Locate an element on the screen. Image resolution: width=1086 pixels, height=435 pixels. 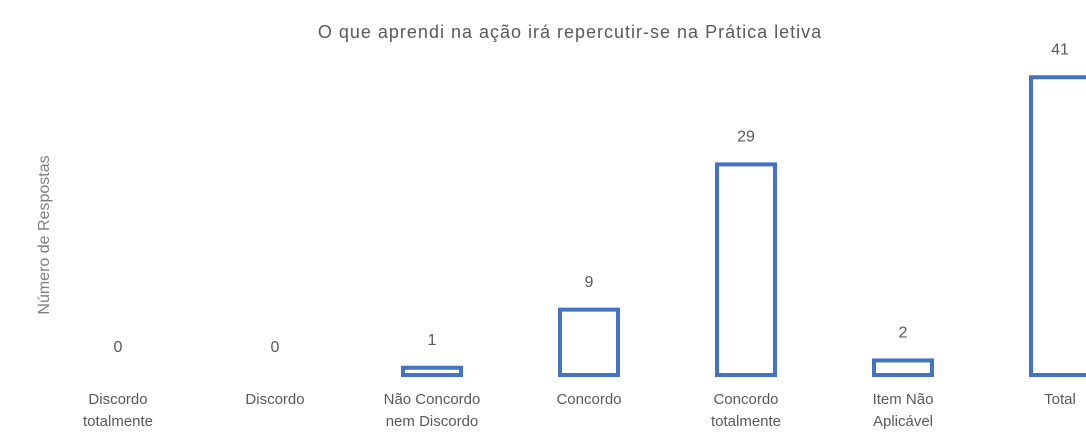
x-tick-label: Discordo totalmente is located at coordinates (118, 410).